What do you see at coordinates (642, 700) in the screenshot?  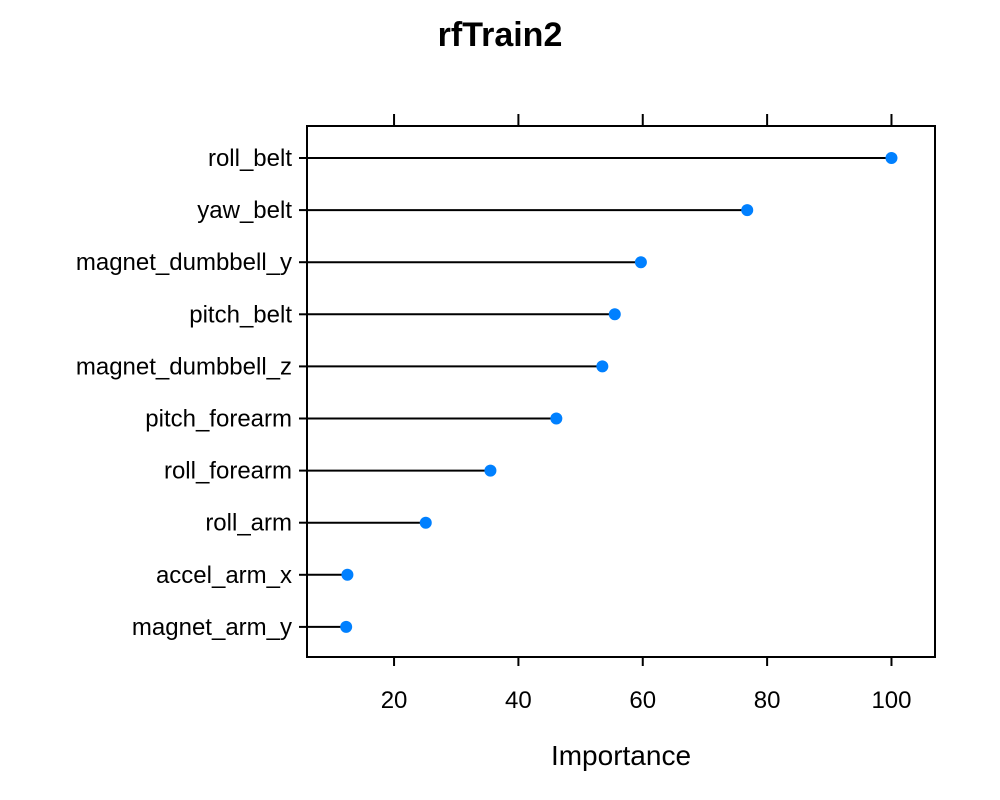 I see `x-tick-label: 60` at bounding box center [642, 700].